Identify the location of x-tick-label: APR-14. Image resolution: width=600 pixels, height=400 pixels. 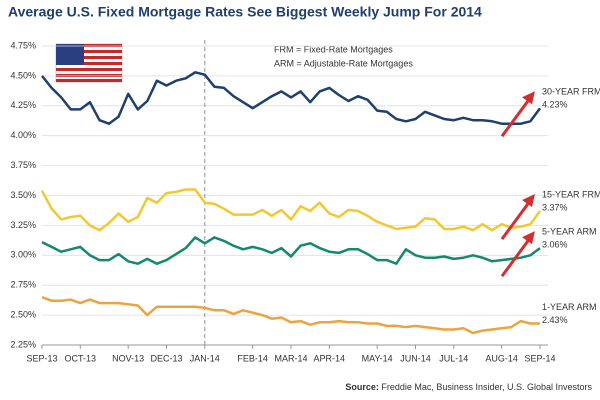
(330, 358).